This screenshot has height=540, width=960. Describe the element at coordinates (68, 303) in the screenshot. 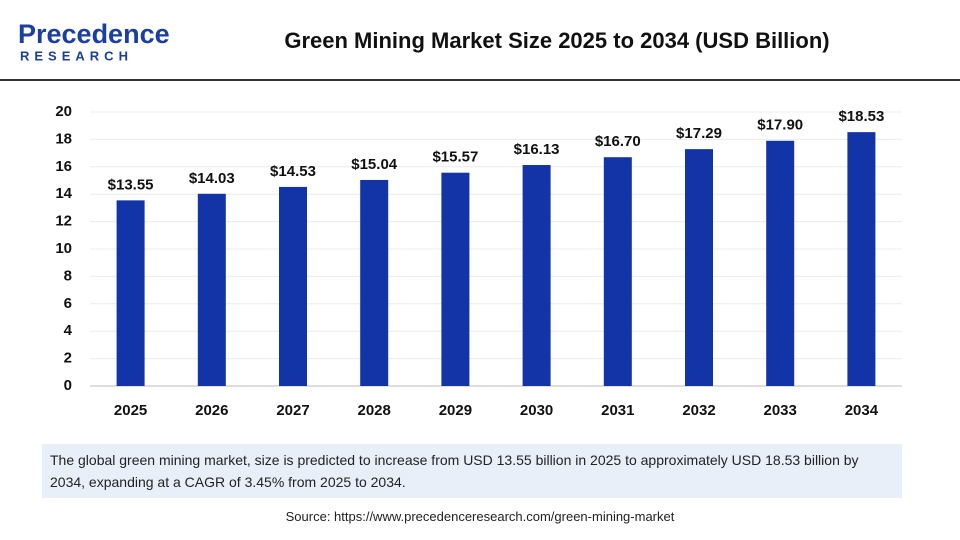

I see `y-tick-label: 6` at that location.